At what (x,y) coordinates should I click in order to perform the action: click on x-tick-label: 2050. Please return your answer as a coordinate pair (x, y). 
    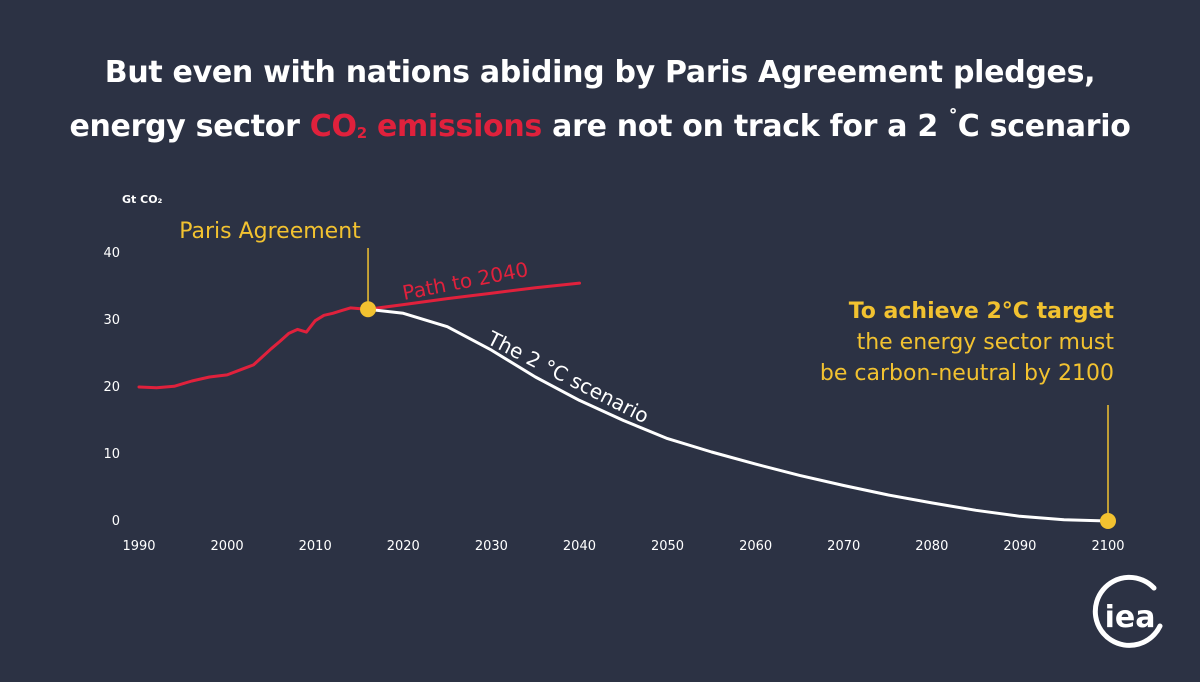
    Looking at the image, I should click on (667, 546).